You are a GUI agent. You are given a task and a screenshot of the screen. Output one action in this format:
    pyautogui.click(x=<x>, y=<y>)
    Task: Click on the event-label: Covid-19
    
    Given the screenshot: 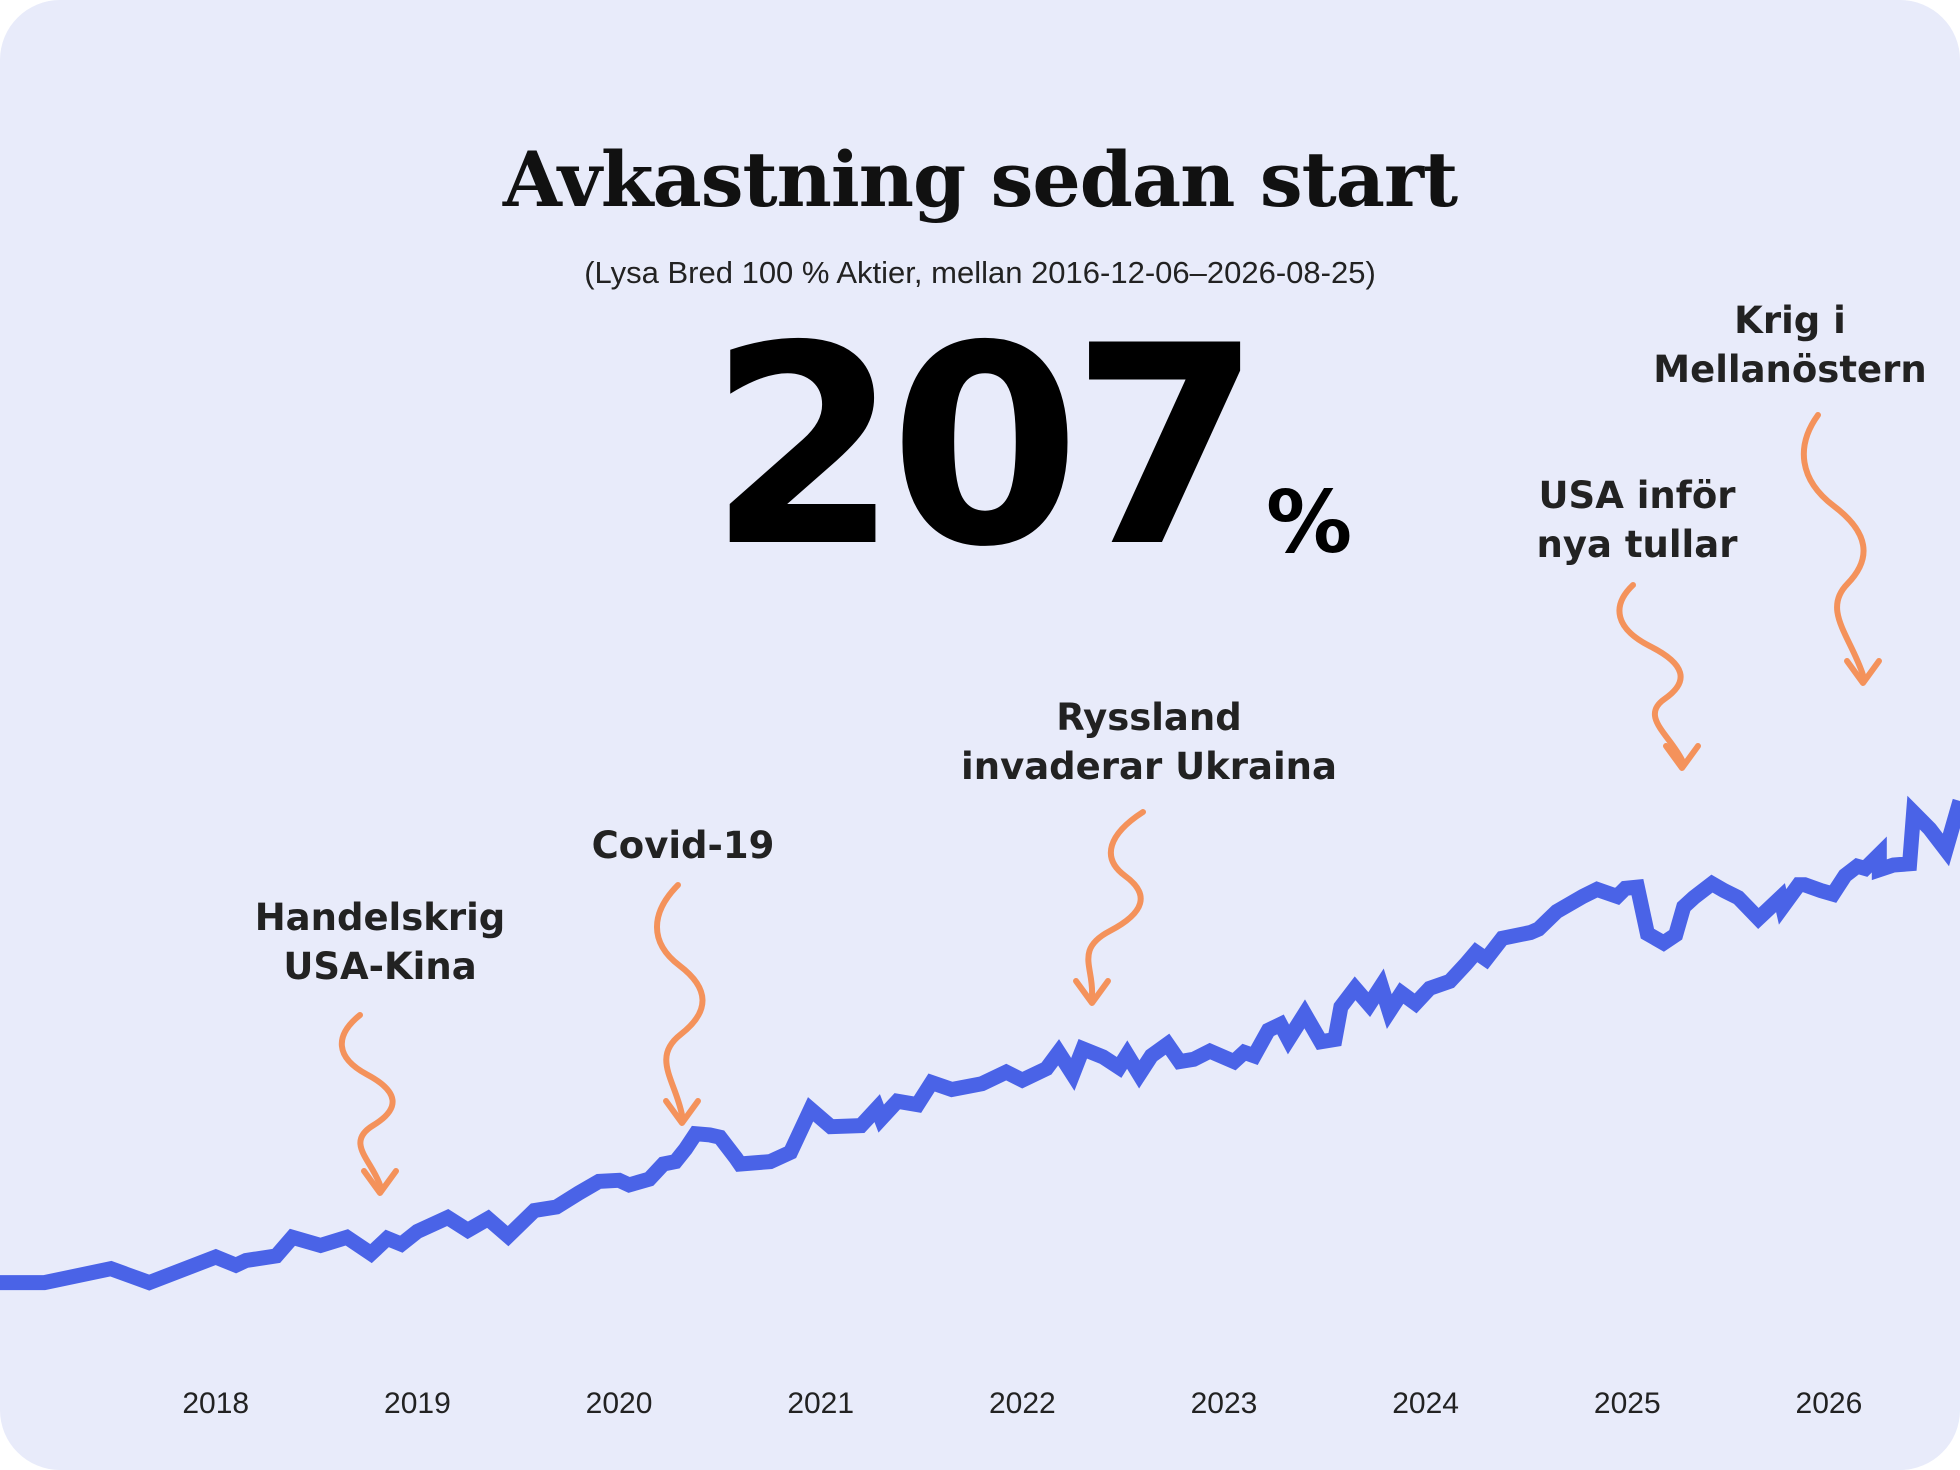 What is the action you would take?
    pyautogui.click(x=683, y=845)
    